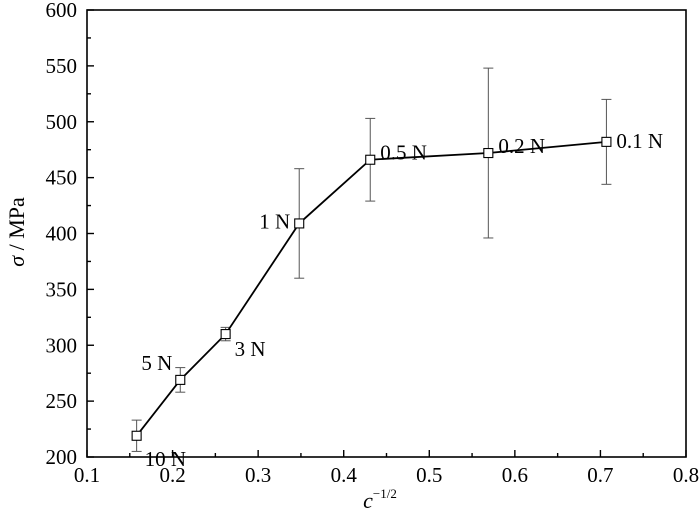 The width and height of the screenshot is (700, 520). I want to click on data-point-label: 1 N, so click(274, 221).